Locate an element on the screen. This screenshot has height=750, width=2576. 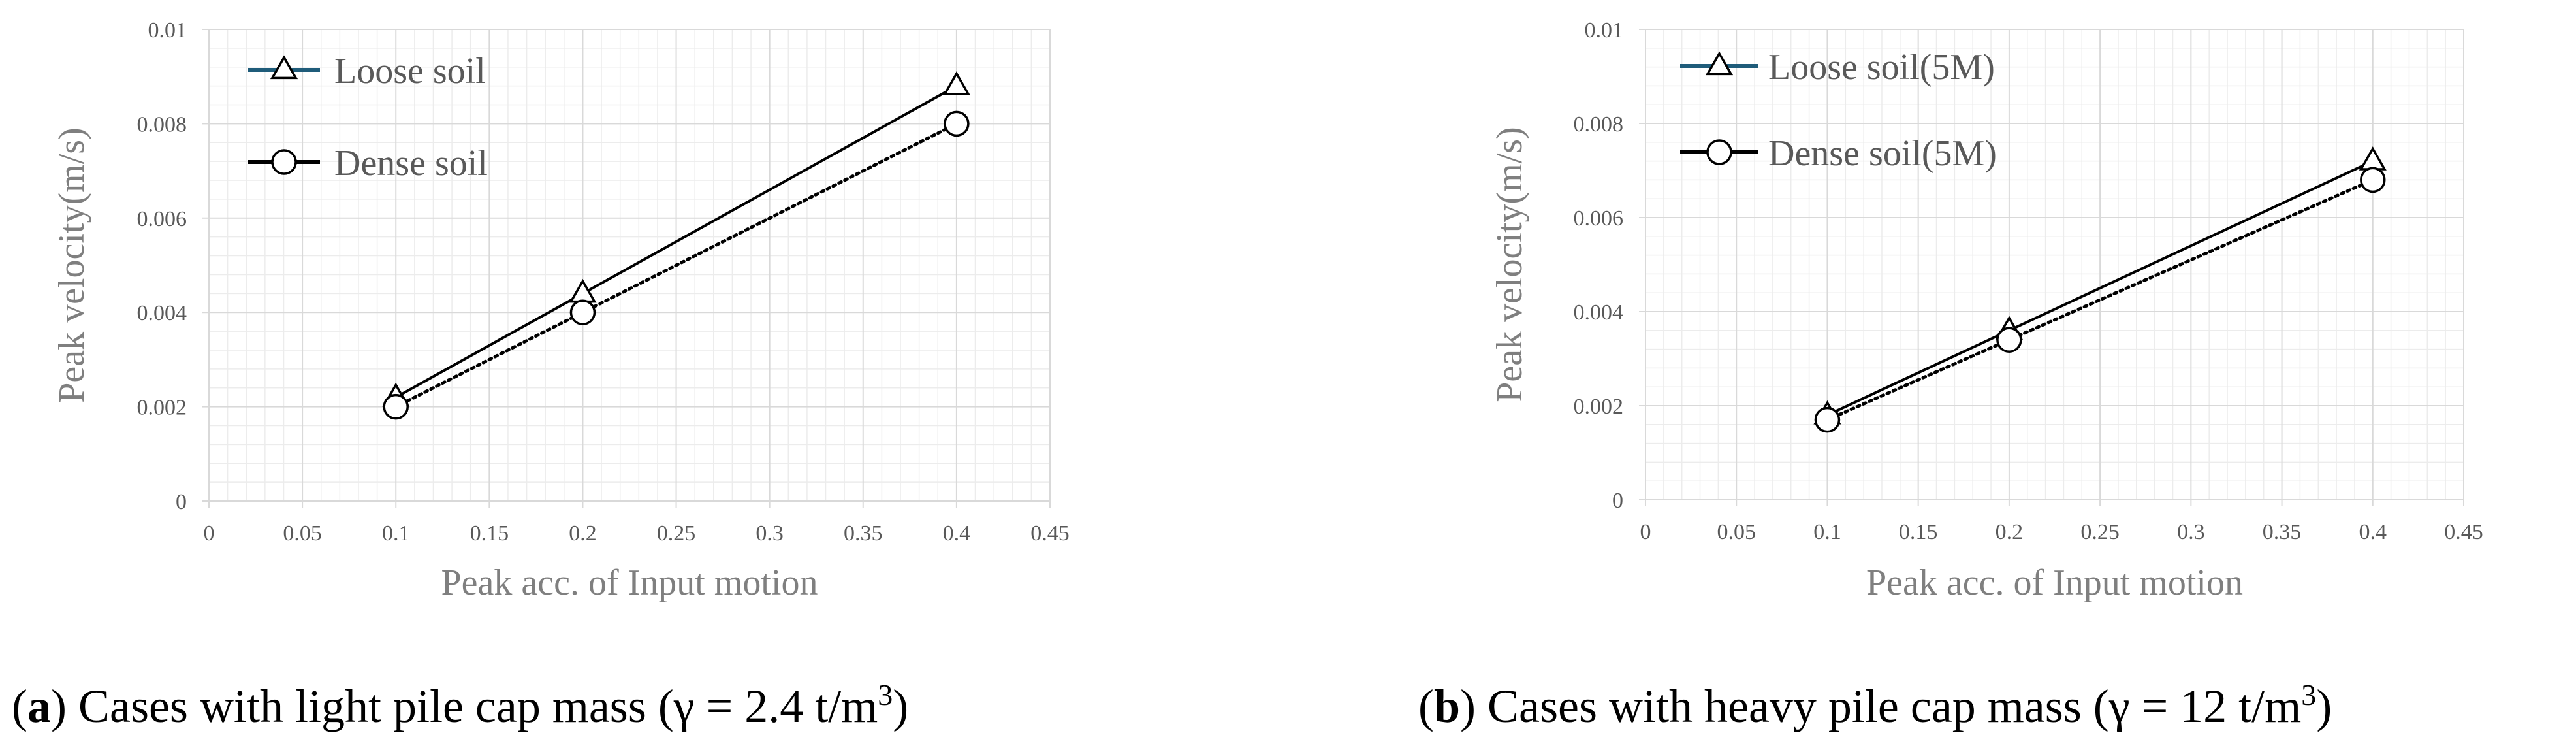
legend-item: Loose soil(5M) is located at coordinates (1838, 67).